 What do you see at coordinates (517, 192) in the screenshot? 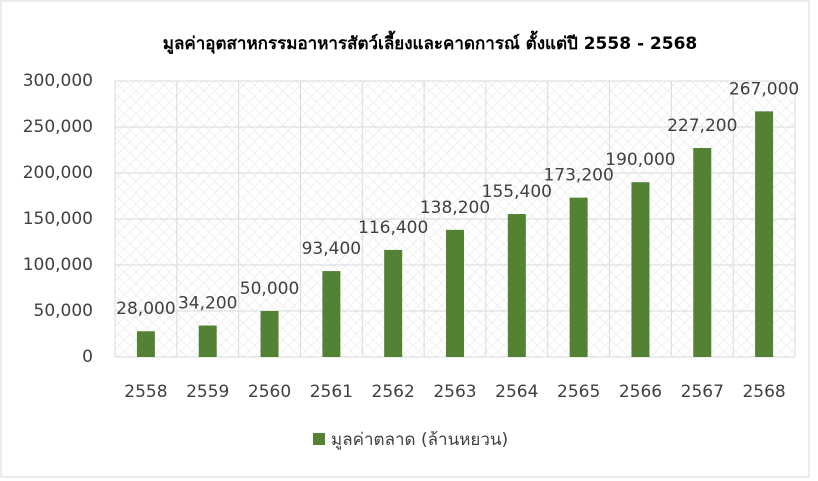
I see `data-label: 155,400` at bounding box center [517, 192].